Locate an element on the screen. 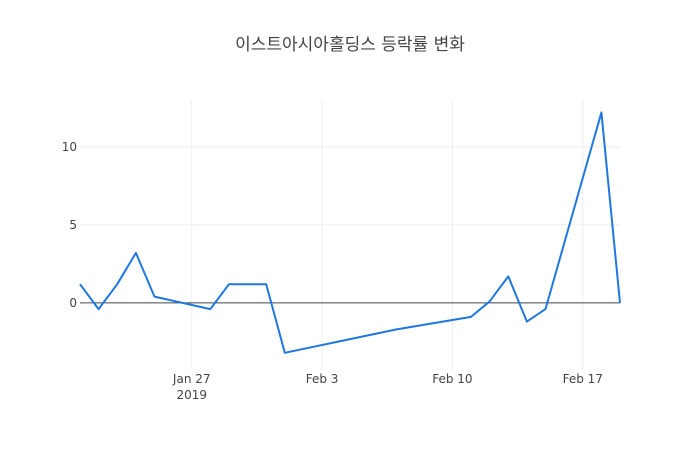 The image size is (700, 450). x-tick-label: Feb 17 is located at coordinates (583, 379).